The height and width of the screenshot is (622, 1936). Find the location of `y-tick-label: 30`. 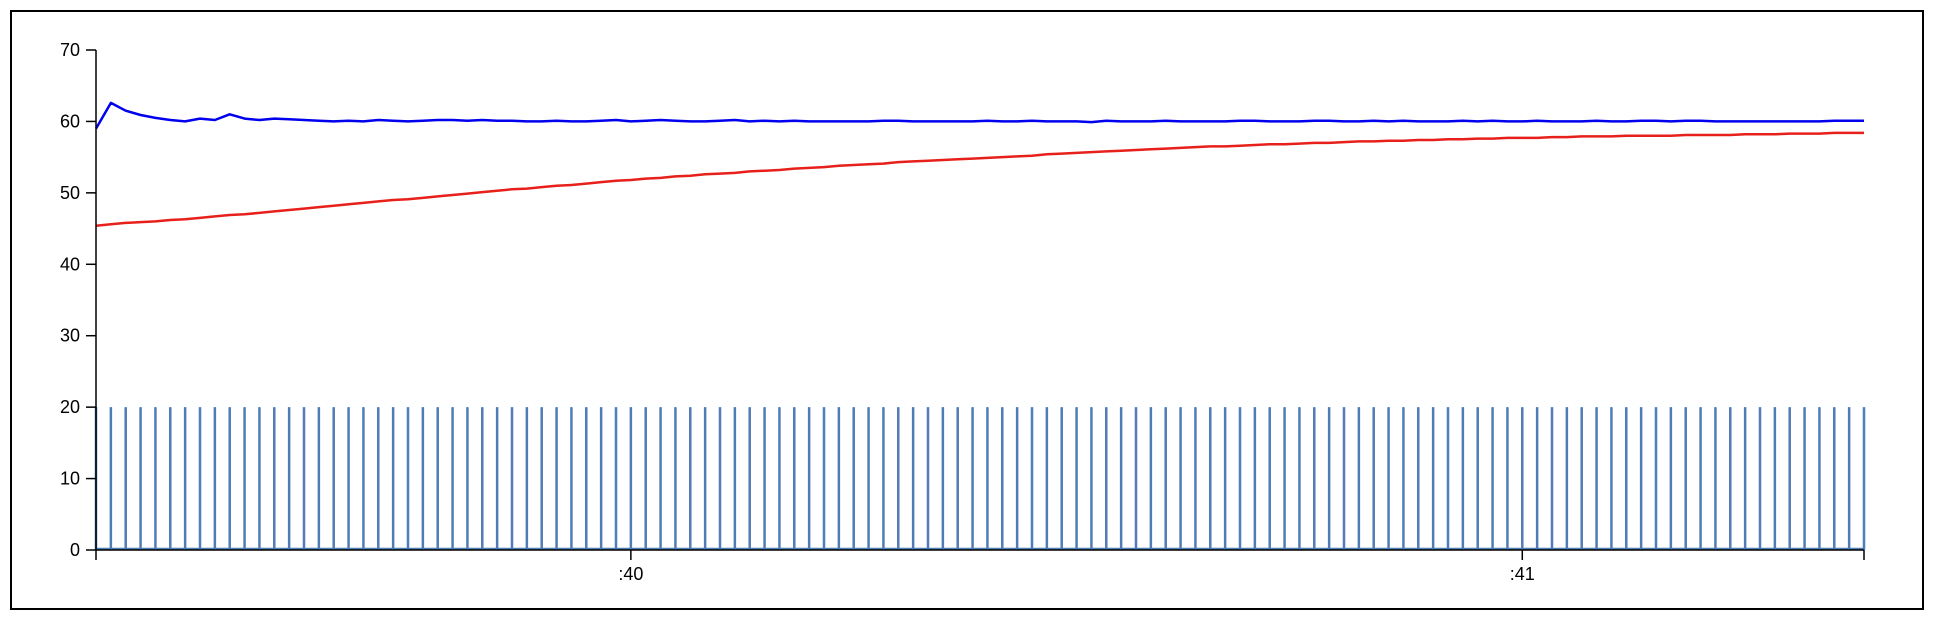

y-tick-label: 30 is located at coordinates (70, 336).